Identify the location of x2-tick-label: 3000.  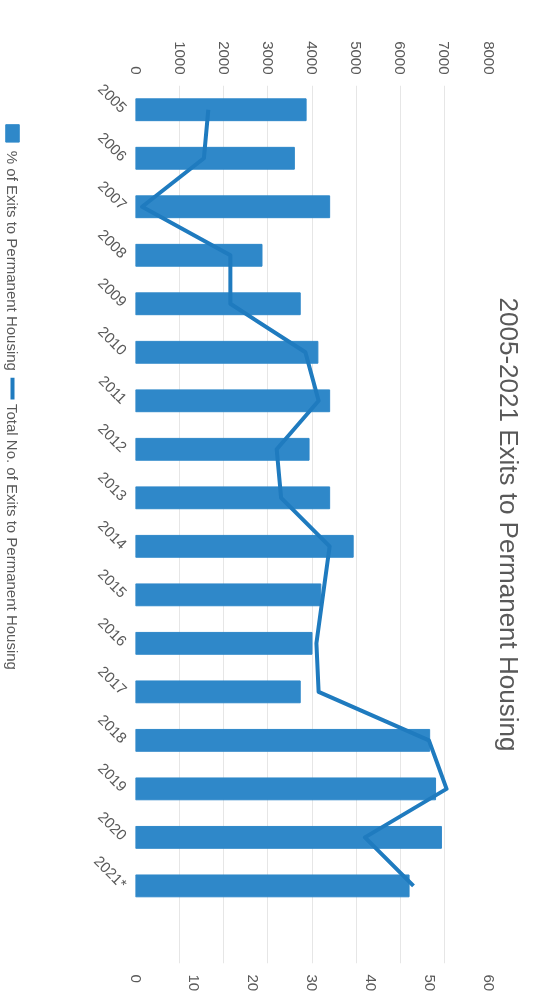
(268, 58).